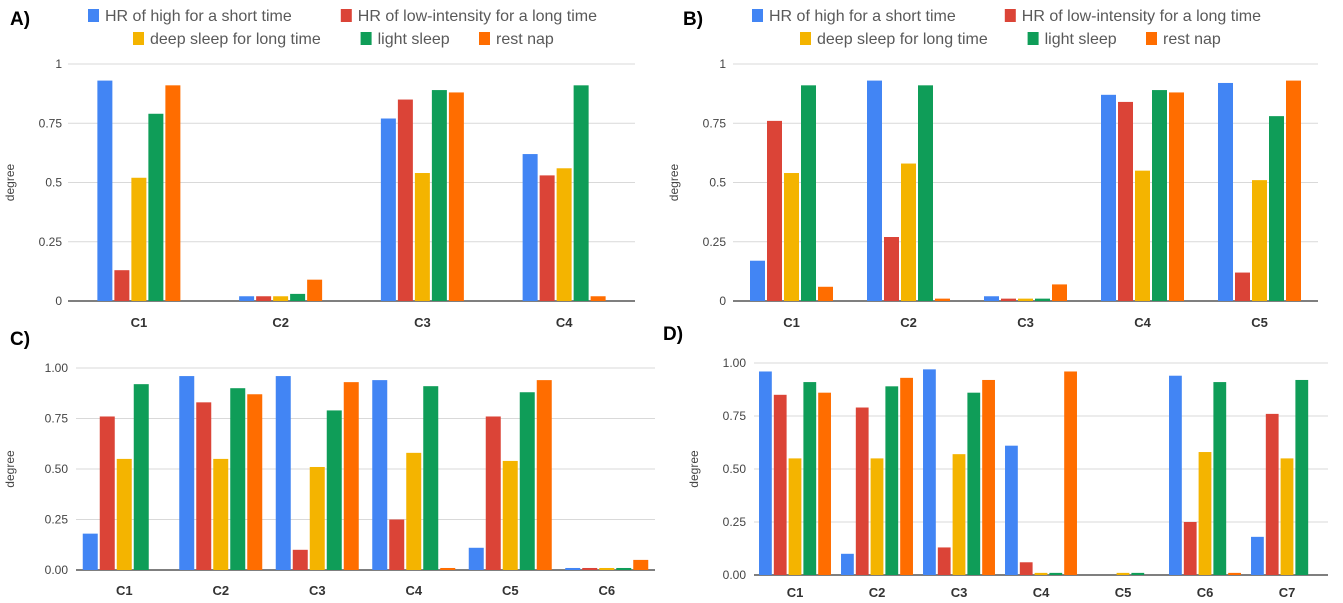 Image resolution: width=1343 pixels, height=603 pixels. Describe the element at coordinates (735, 363) in the screenshot. I see `y-tick-label: 1.00` at that location.